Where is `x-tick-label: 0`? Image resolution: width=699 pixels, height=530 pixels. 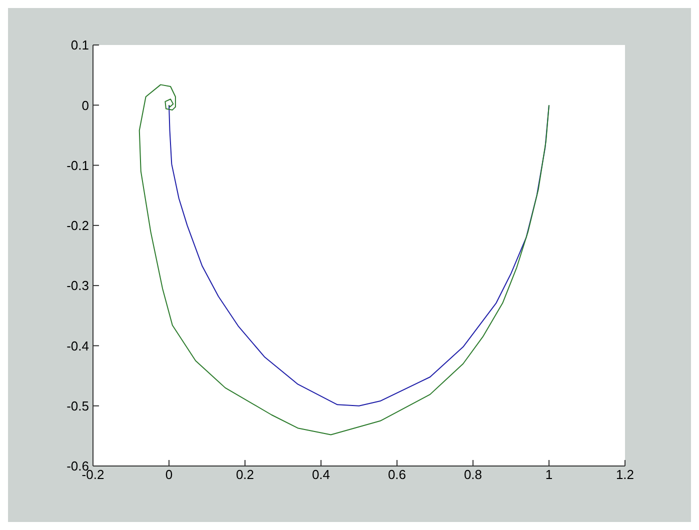
x-tick-label: 0 is located at coordinates (169, 474).